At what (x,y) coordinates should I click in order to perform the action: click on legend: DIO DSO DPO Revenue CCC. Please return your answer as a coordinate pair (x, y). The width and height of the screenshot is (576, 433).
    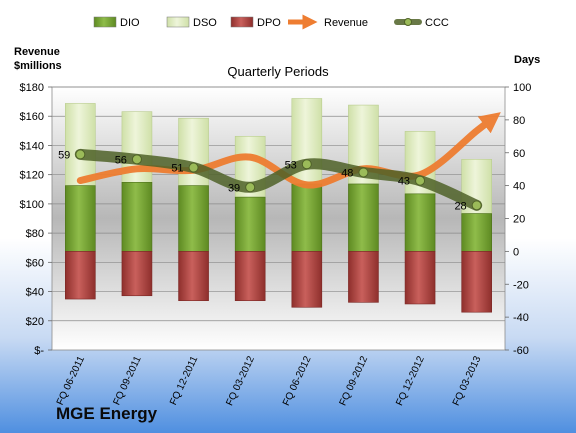
    Looking at the image, I should click on (271, 22).